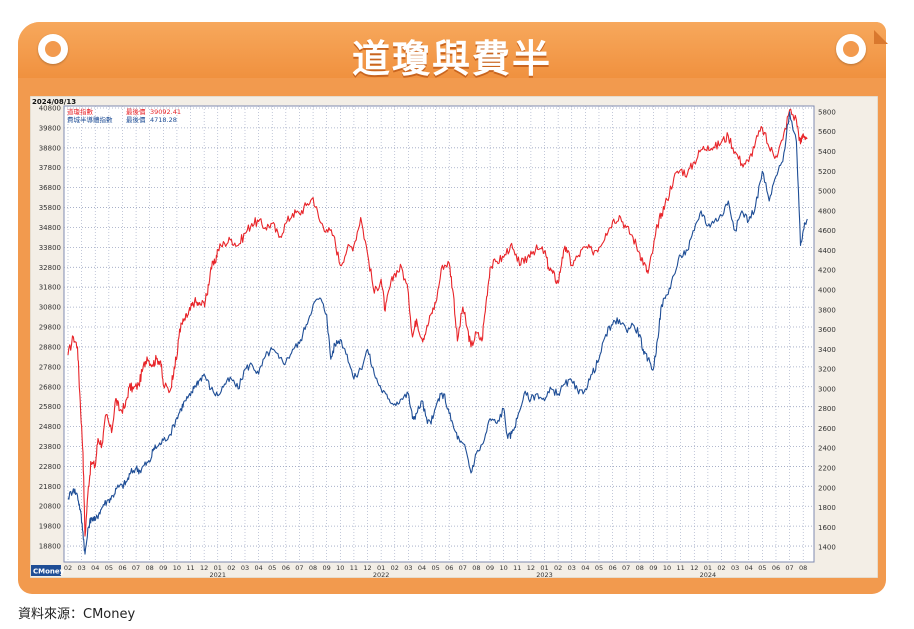 Image resolution: width=914 pixels, height=629 pixels. What do you see at coordinates (50, 387) in the screenshot?
I see `left-tick-label: 26800` at bounding box center [50, 387].